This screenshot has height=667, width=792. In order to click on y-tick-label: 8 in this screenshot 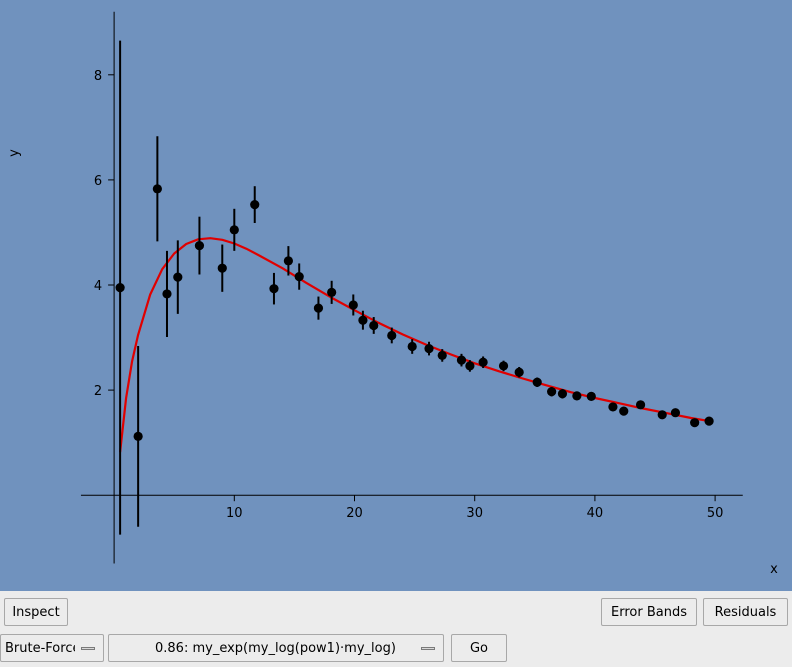, I will do `click(98, 76)`.